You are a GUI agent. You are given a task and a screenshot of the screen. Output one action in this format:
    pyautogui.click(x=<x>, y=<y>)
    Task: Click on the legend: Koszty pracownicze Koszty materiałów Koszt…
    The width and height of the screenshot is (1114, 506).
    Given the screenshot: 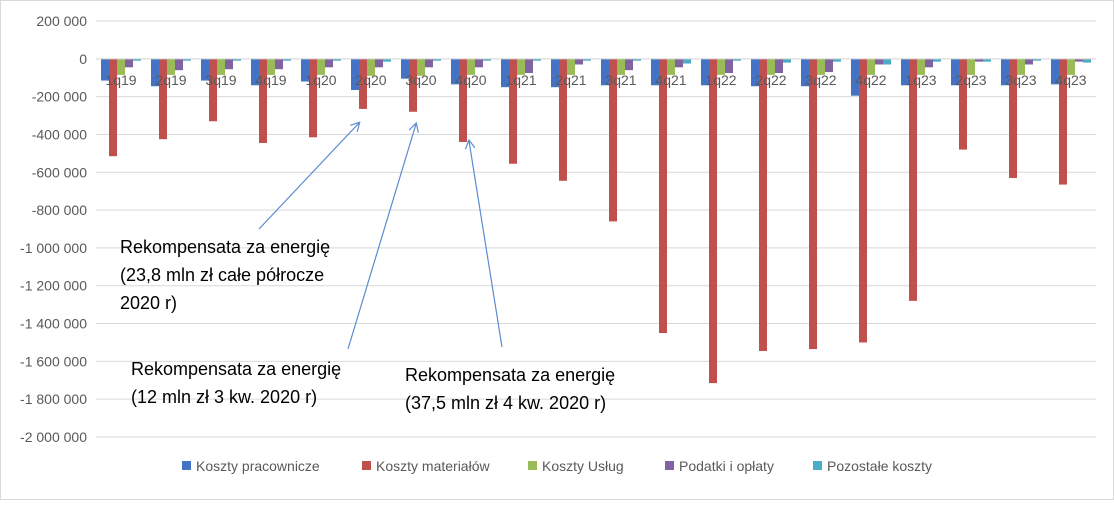 What is the action you would take?
    pyautogui.click(x=557, y=466)
    